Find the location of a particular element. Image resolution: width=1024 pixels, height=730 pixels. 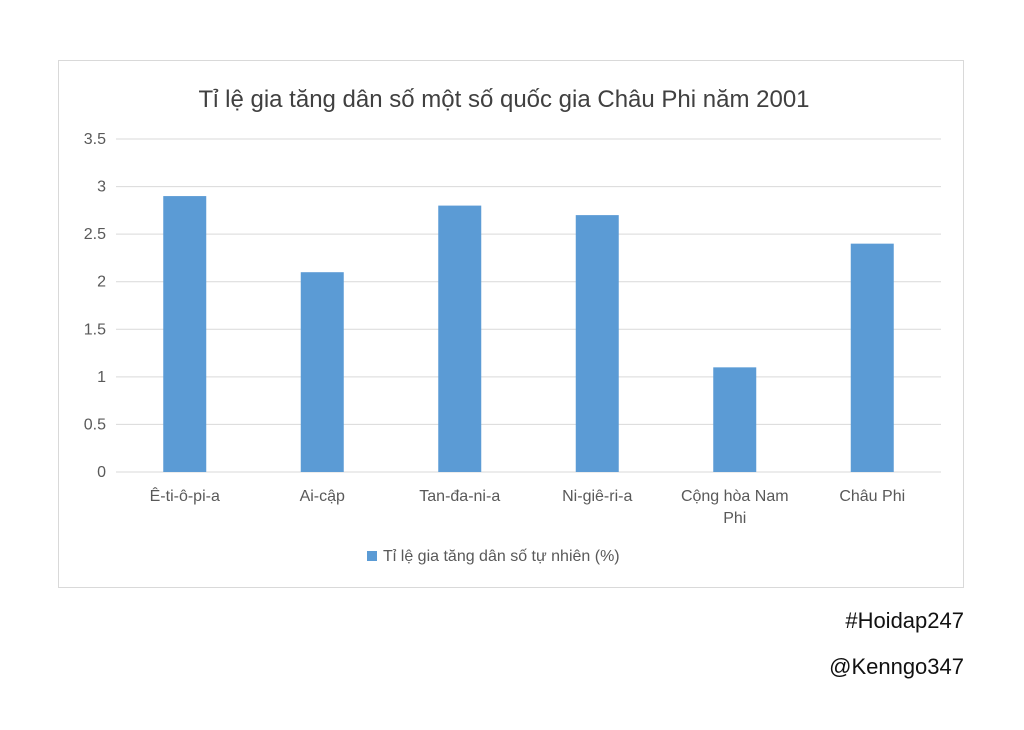

y-tick-label: 0 is located at coordinates (101, 472).